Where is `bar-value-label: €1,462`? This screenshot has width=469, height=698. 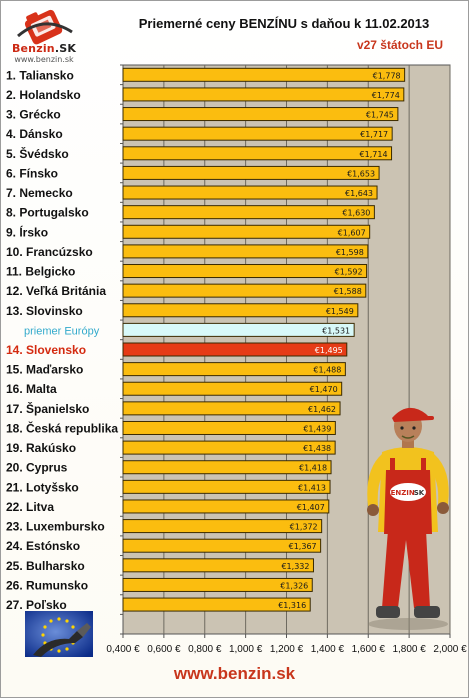
bar-value-label: €1,462 is located at coordinates (322, 409).